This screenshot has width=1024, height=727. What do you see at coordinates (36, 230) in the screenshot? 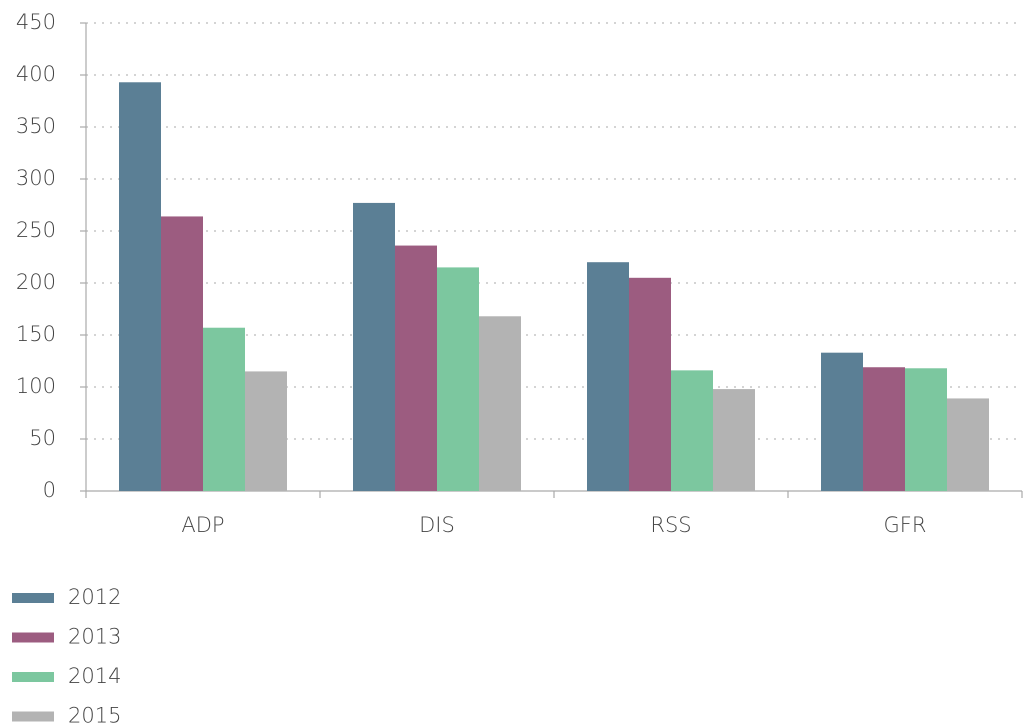
I see `y-tick-label: 250` at bounding box center [36, 230].